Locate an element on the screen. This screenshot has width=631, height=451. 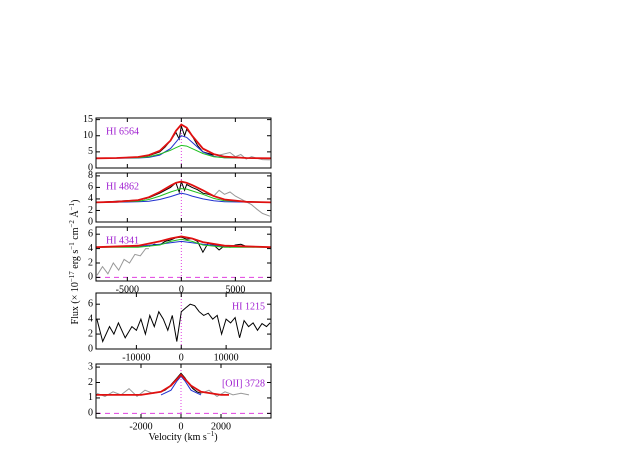
label-part: Å is located at coordinates (75, 215).